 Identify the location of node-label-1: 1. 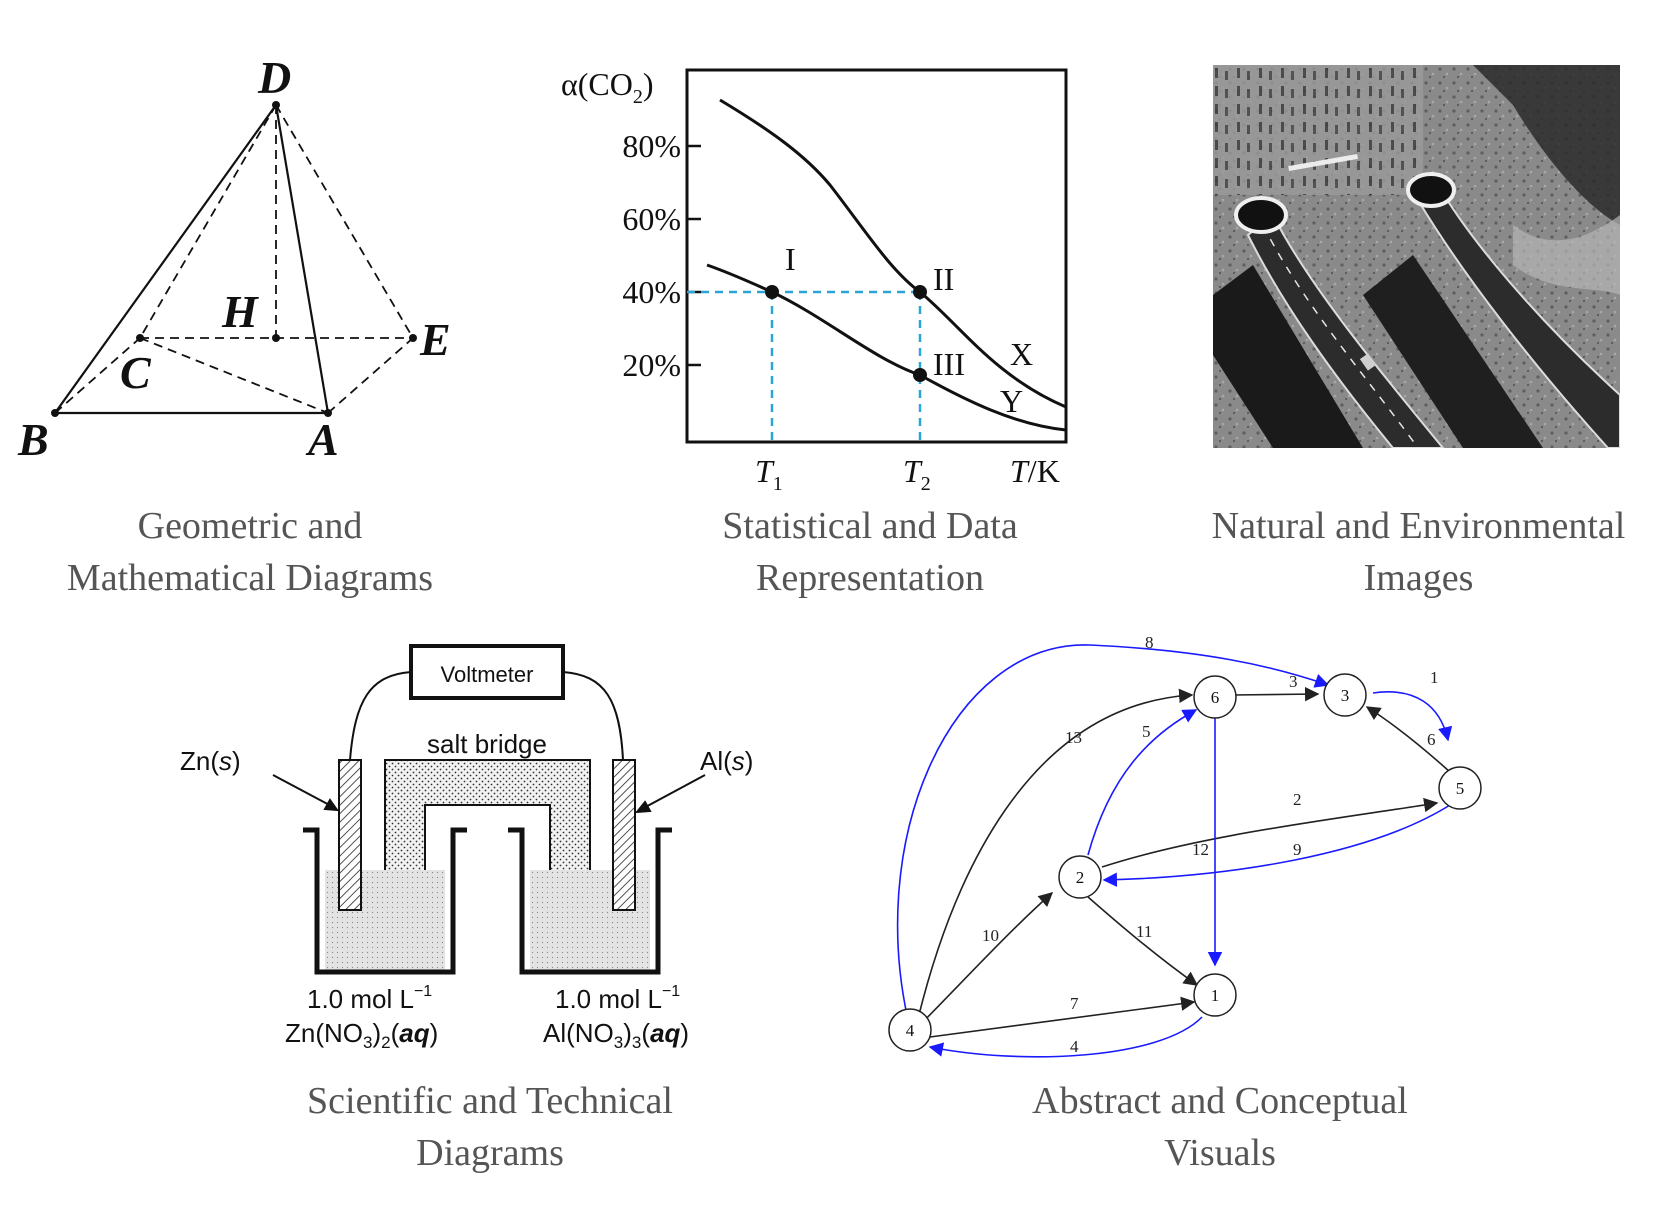
(1215, 995).